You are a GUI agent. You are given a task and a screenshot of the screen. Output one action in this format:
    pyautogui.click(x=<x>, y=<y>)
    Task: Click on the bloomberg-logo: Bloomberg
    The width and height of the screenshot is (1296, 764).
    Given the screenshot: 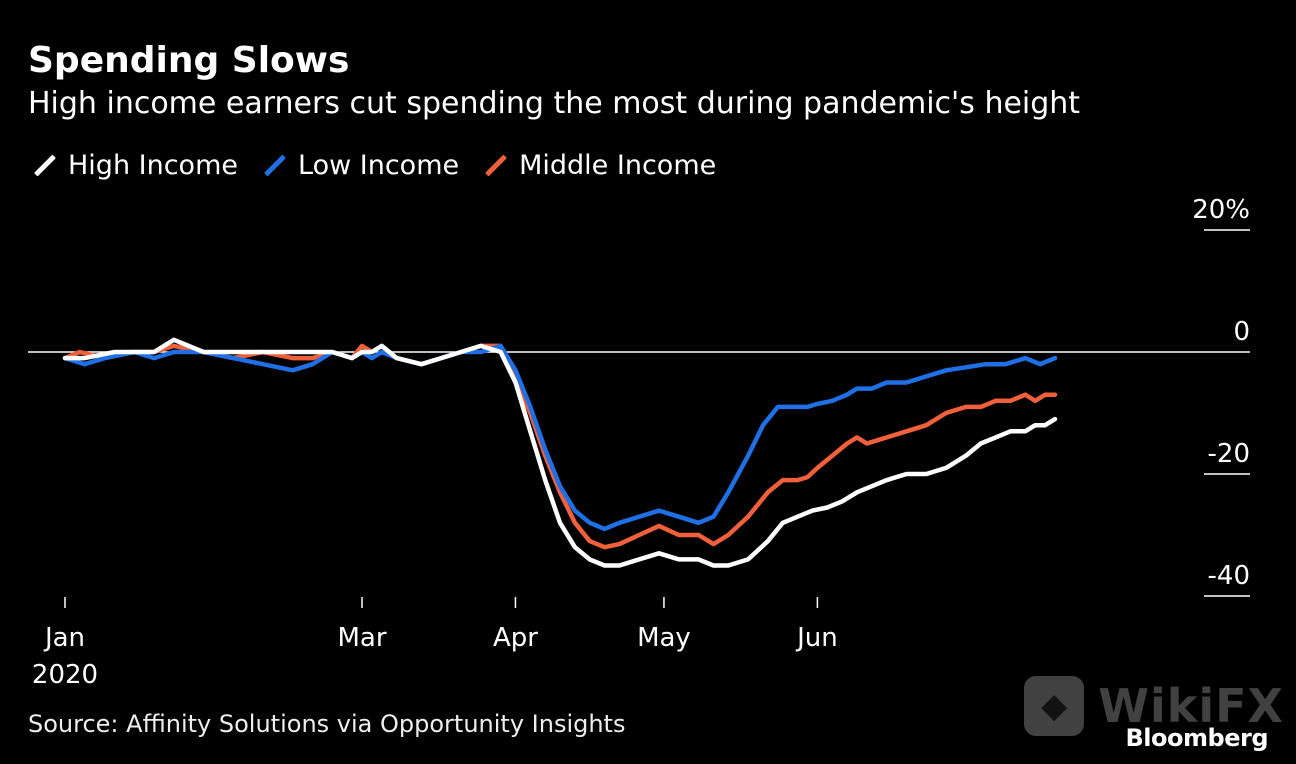 What is the action you would take?
    pyautogui.click(x=1197, y=738)
    